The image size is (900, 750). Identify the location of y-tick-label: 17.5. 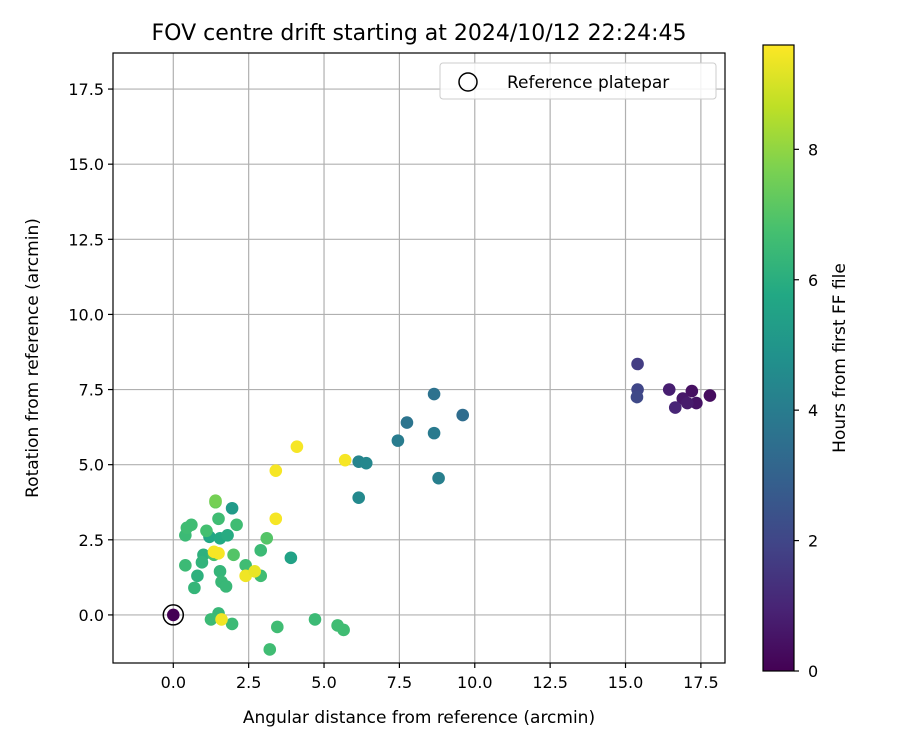
(86, 89).